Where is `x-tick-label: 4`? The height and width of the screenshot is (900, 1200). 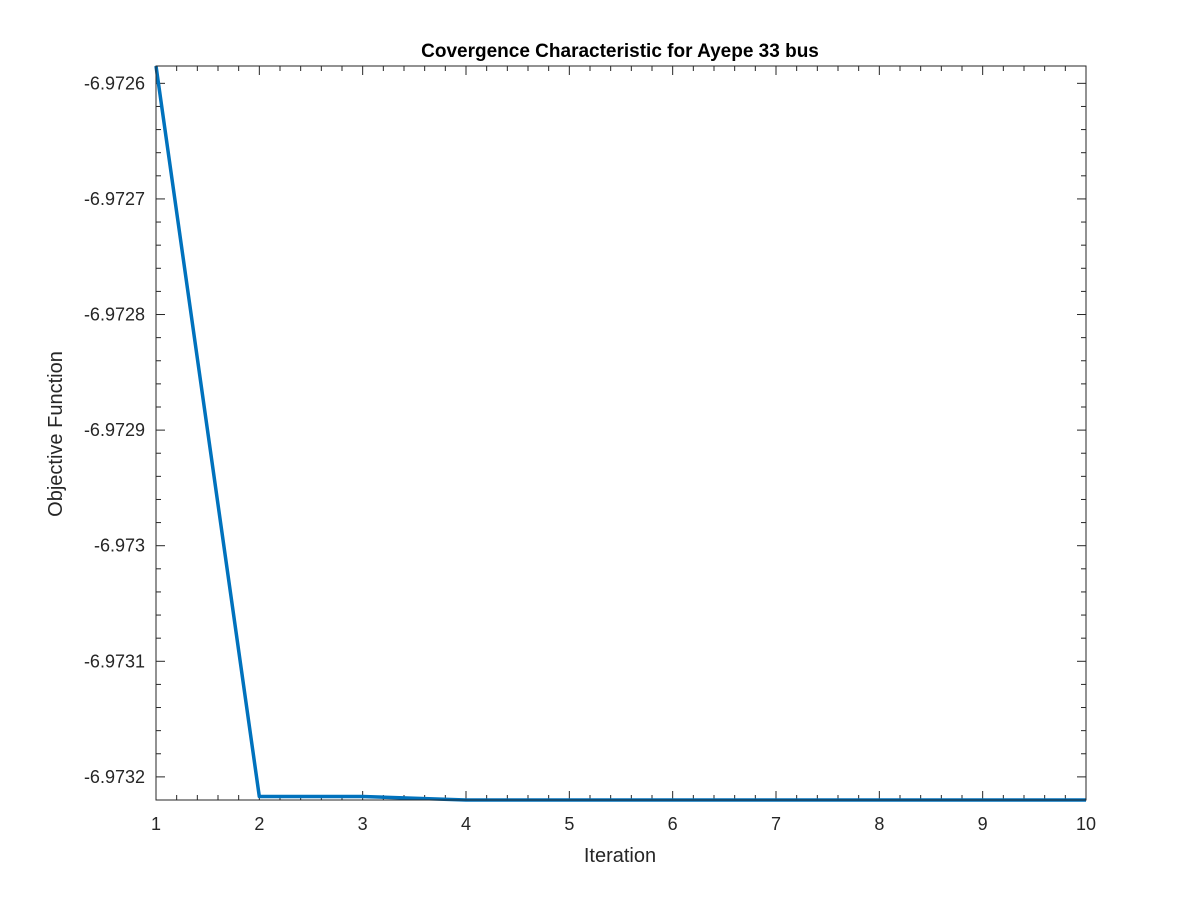 x-tick-label: 4 is located at coordinates (466, 824).